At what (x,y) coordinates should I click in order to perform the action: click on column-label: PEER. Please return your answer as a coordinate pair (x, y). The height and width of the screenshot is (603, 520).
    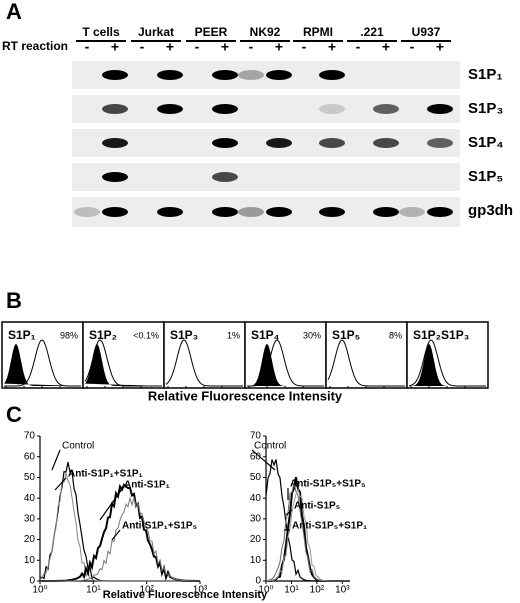
    Looking at the image, I should click on (211, 32).